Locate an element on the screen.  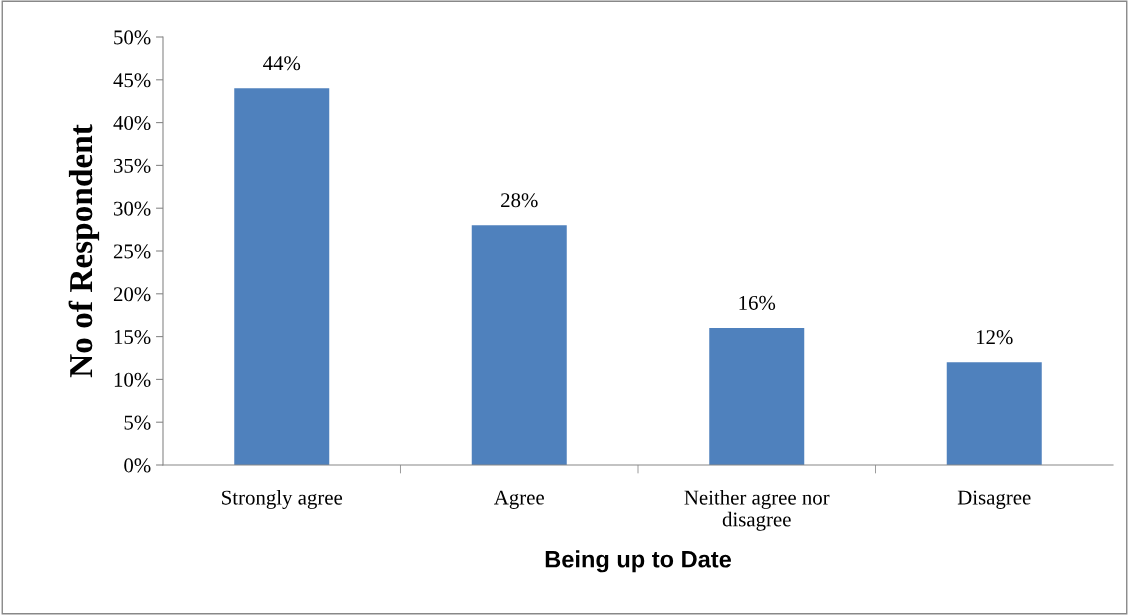
y-tick-label: 5% is located at coordinates (137, 422).